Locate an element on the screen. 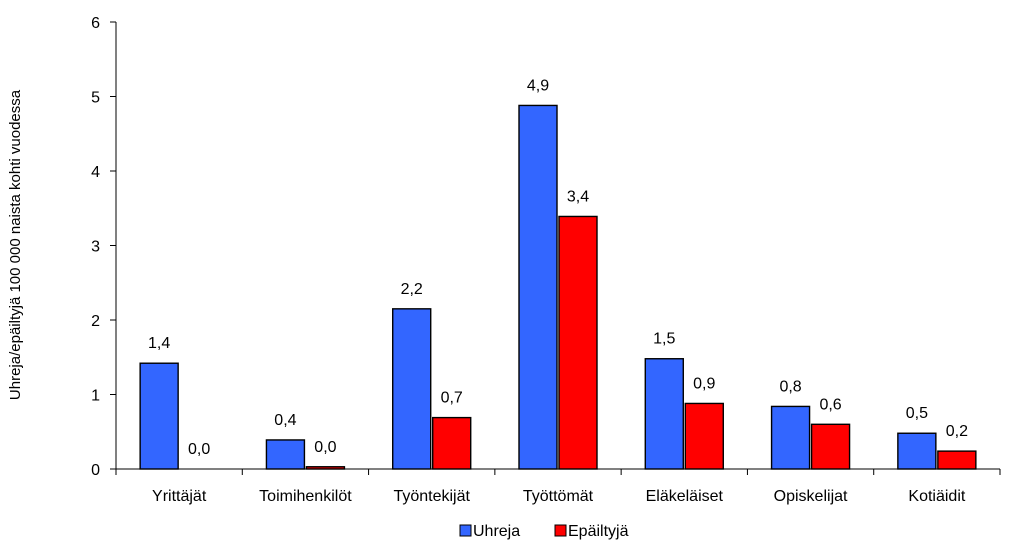 This screenshot has height=550, width=1012. data-label: 0,4 is located at coordinates (285, 420).